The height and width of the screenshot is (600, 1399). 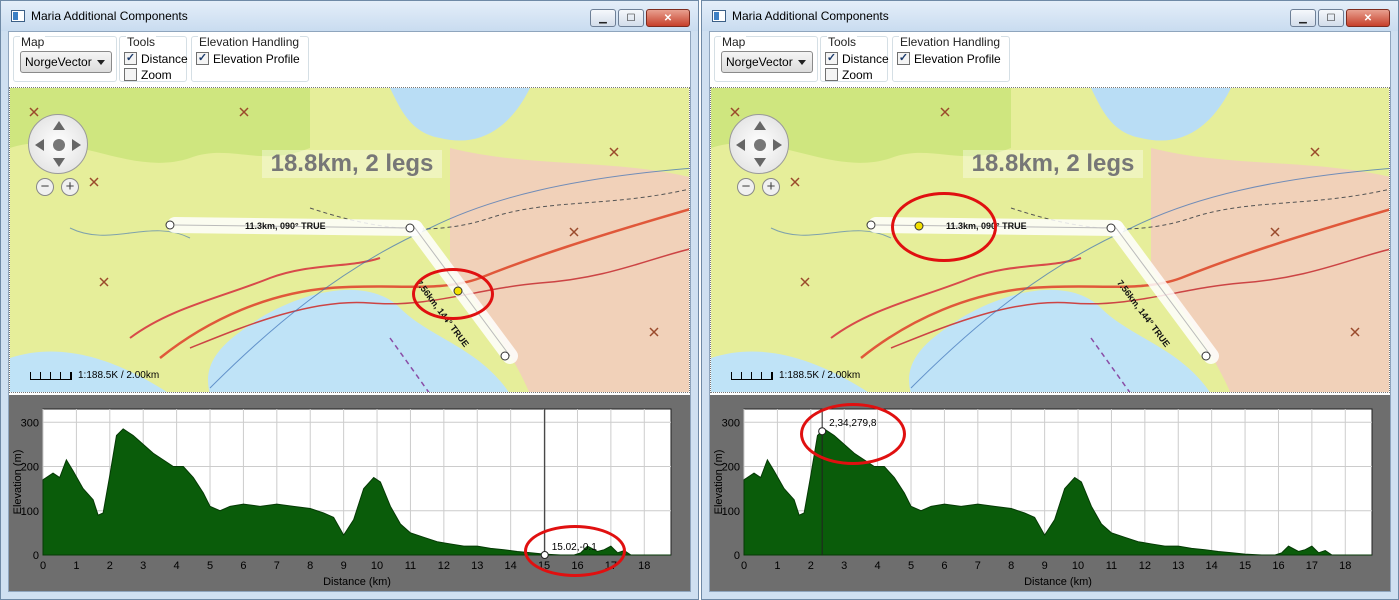 I want to click on y-tick-label: 0, so click(x=737, y=556).